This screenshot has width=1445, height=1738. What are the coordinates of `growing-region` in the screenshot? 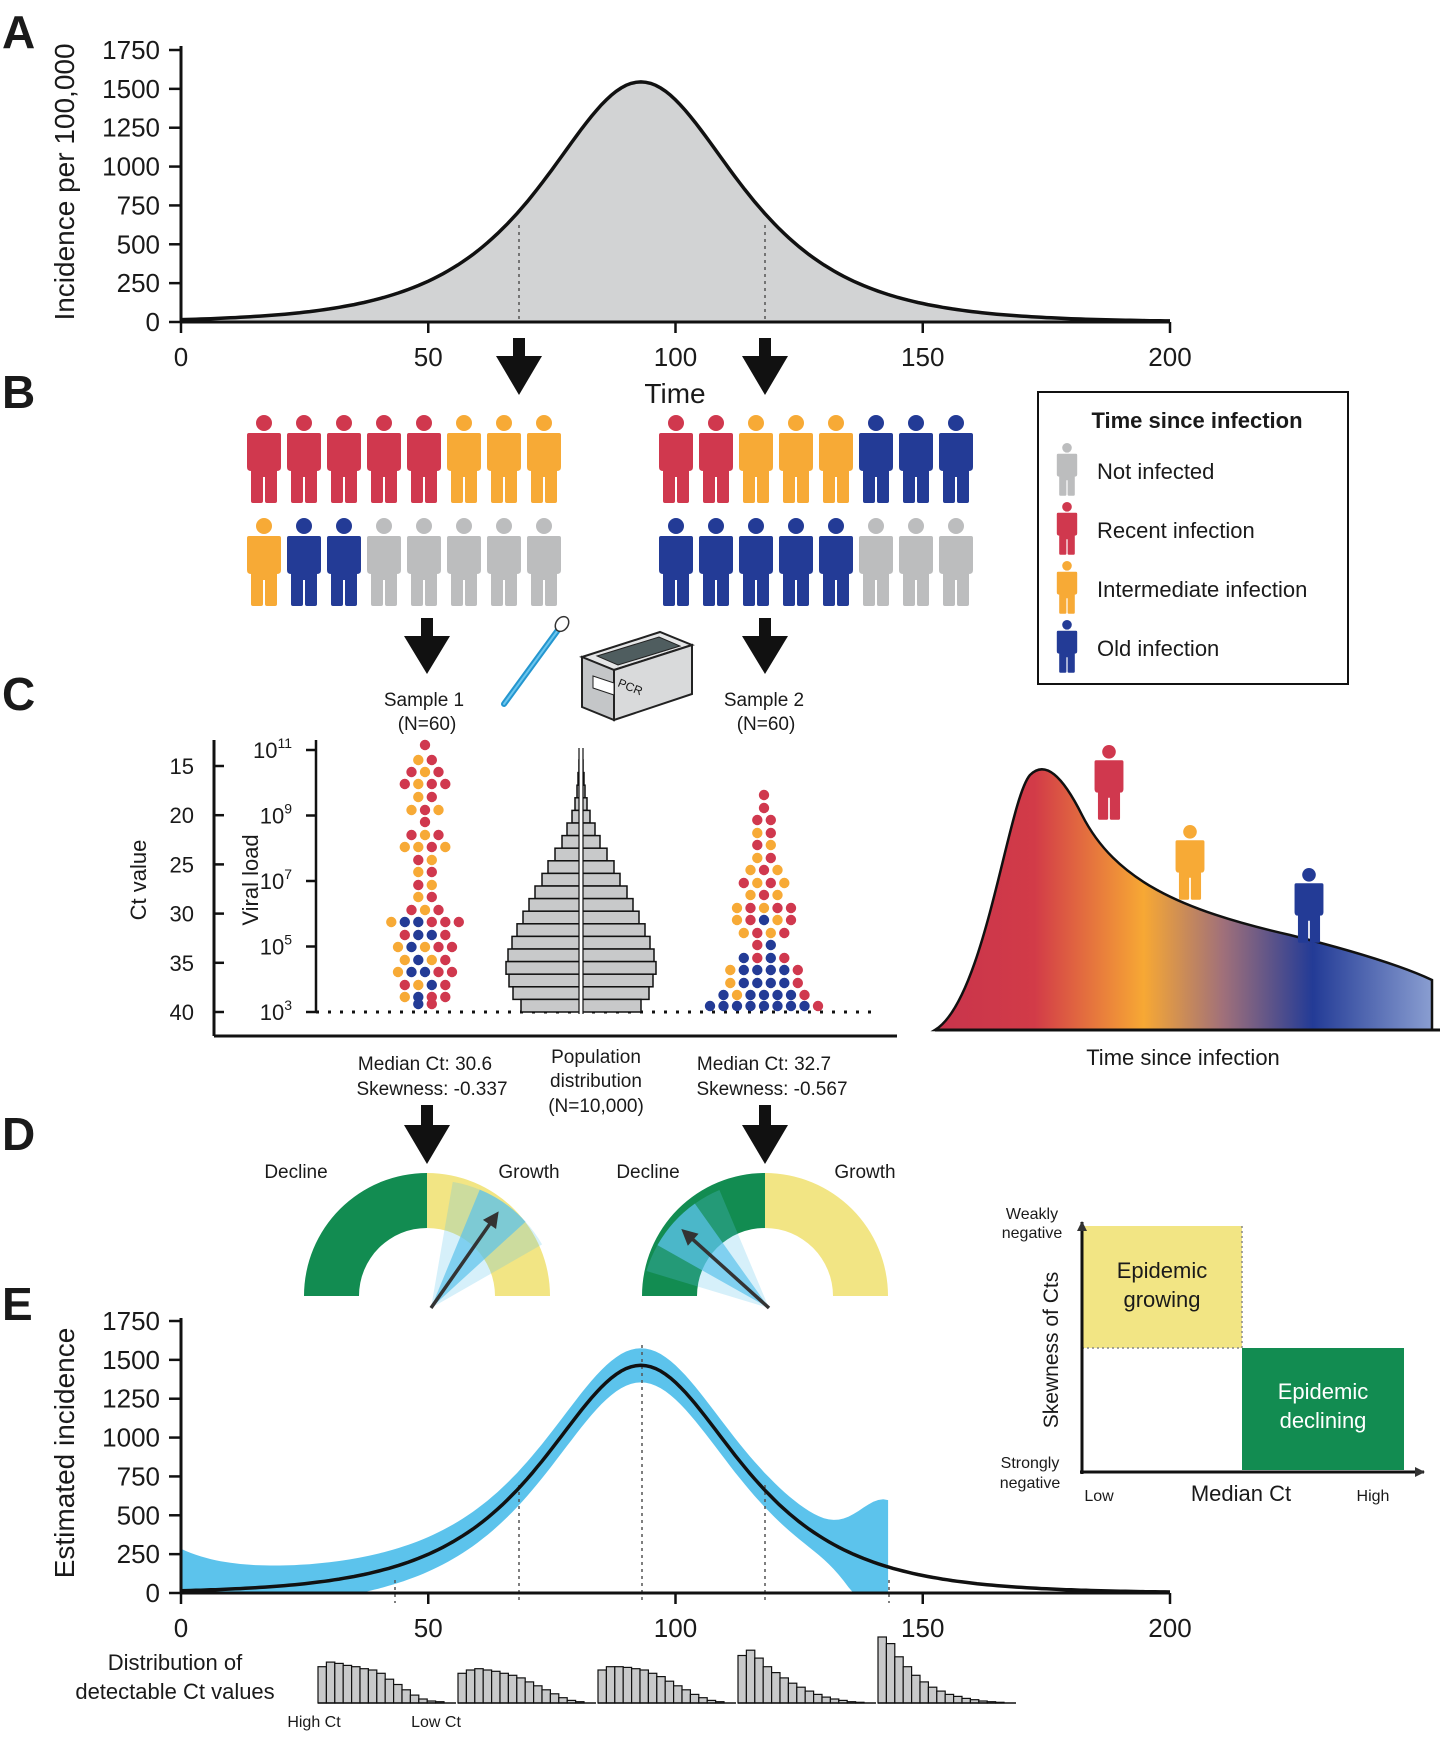 It's located at (1162, 1287).